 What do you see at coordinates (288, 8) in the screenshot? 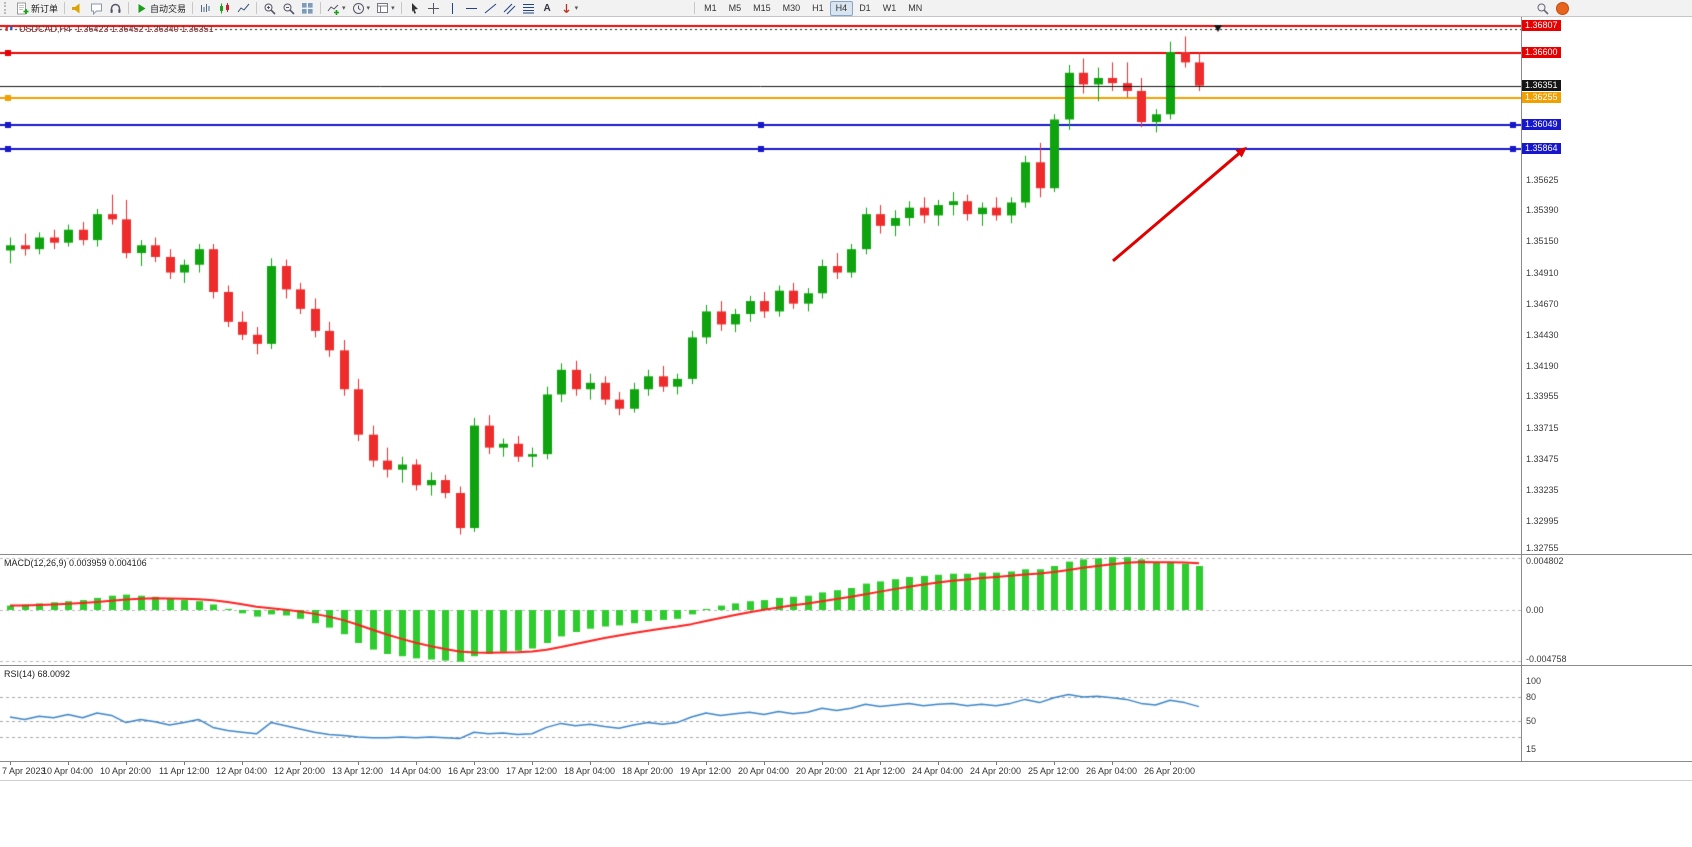
I see `zoom-out-button` at bounding box center [288, 8].